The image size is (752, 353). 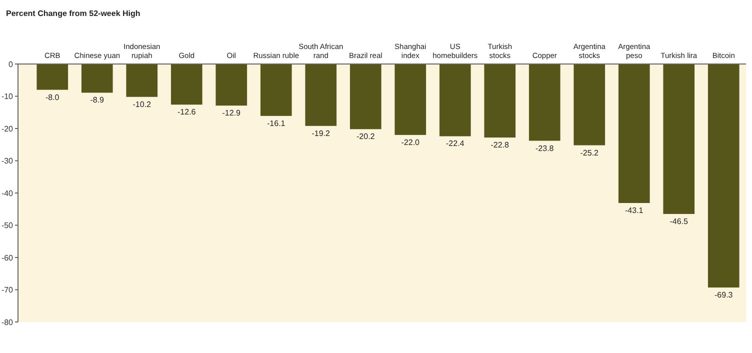 I want to click on data-label: -25.2, so click(x=590, y=153).